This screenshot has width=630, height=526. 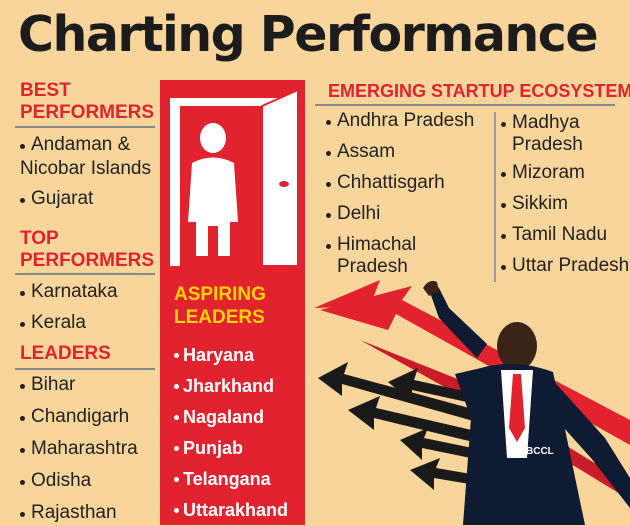 I want to click on leaders-heading: LEADERS, so click(x=65, y=353).